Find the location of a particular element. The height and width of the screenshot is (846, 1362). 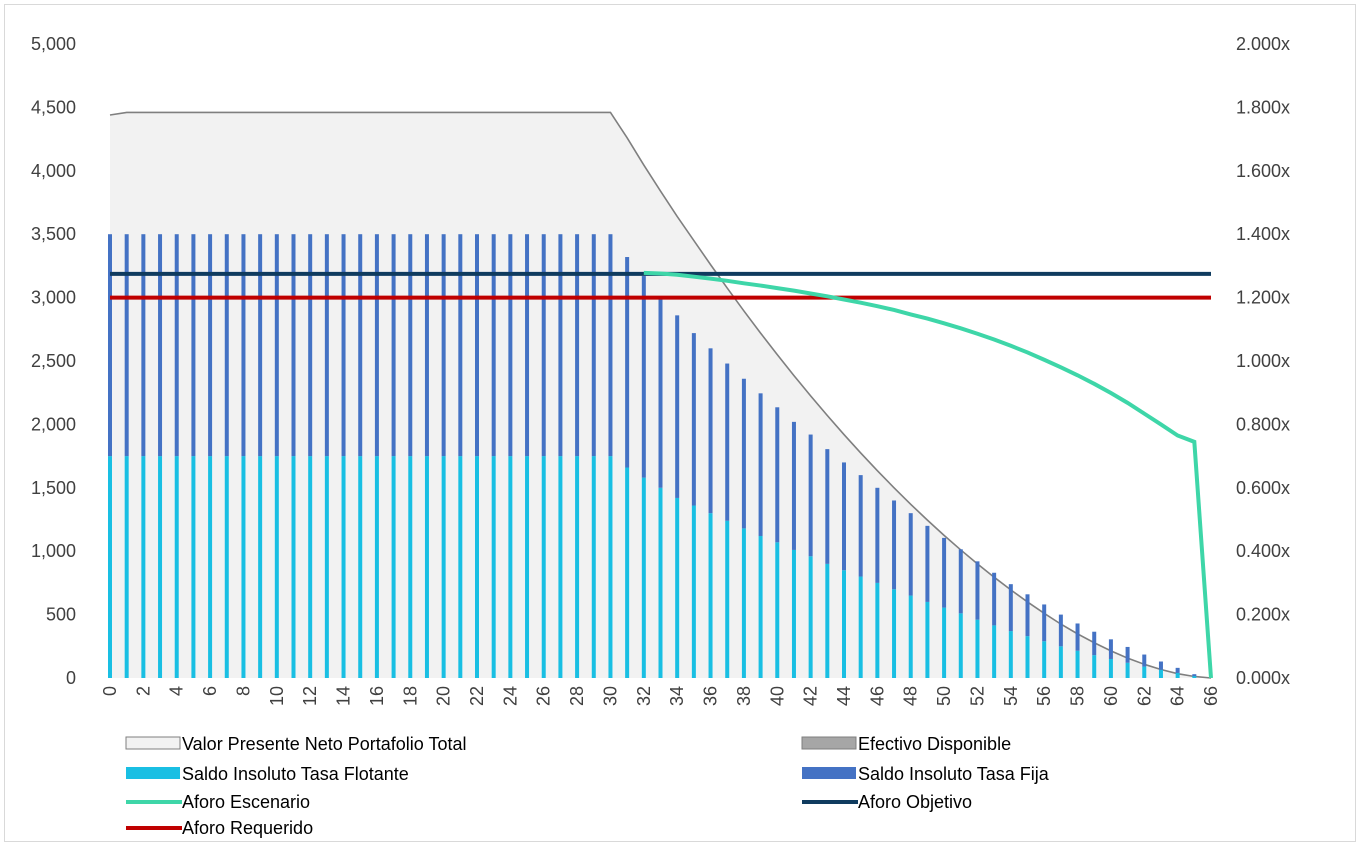

y-left-tick-label: 4,000 is located at coordinates (53, 171).